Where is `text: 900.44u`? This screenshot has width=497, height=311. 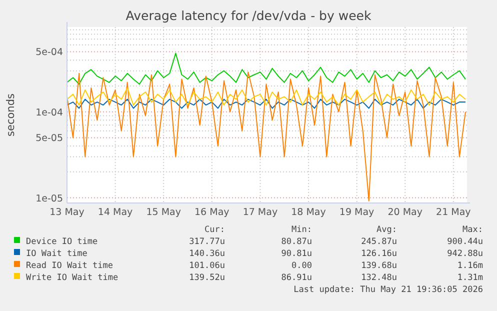 text: 900.44u is located at coordinates (465, 242).